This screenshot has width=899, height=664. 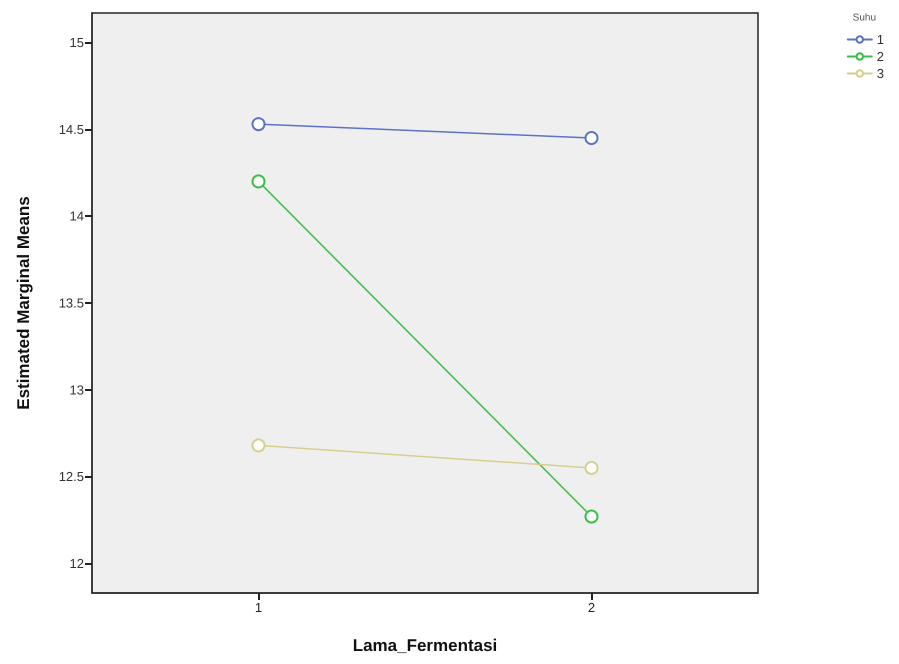 What do you see at coordinates (425, 645) in the screenshot?
I see `x-axis-title: Lama_Fermentasi` at bounding box center [425, 645].